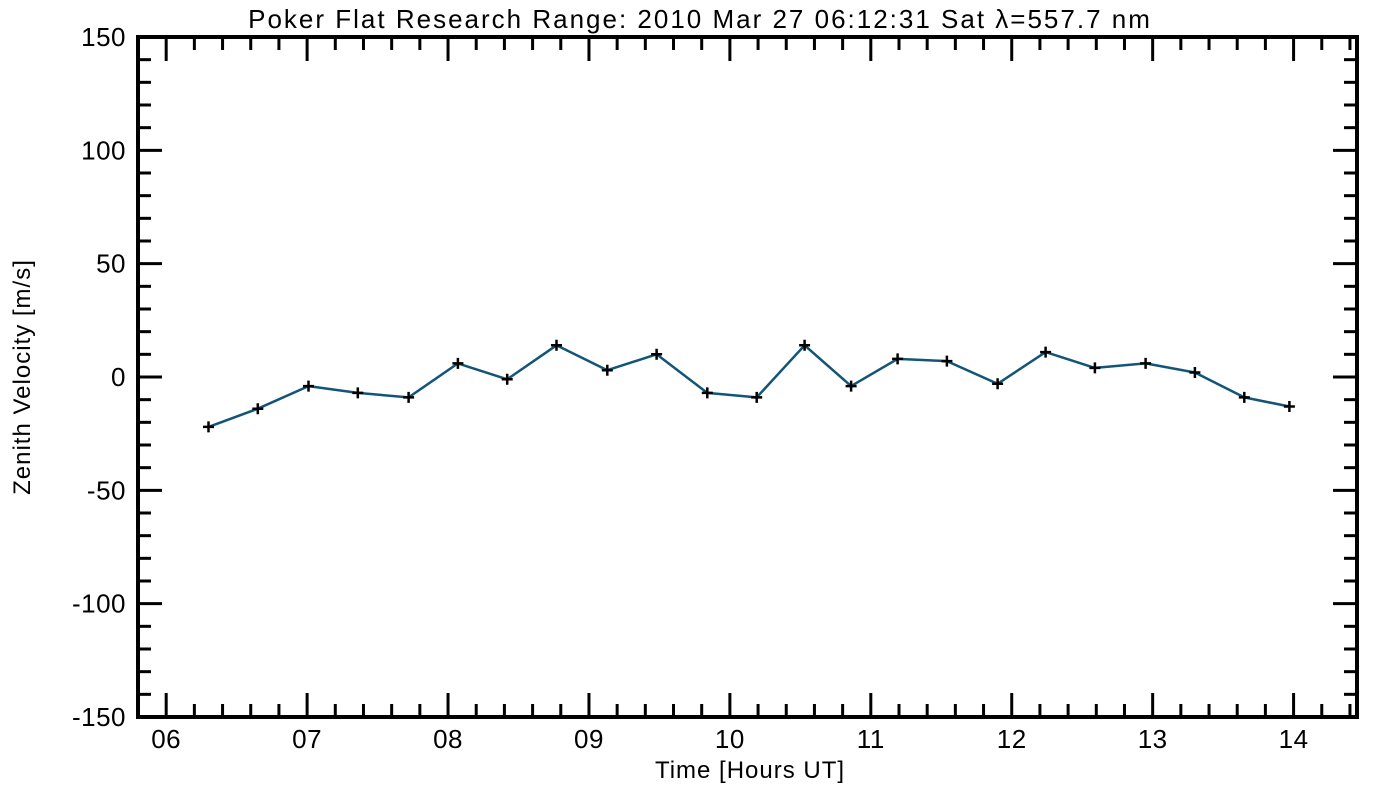 The width and height of the screenshot is (1400, 800). Describe the element at coordinates (1153, 739) in the screenshot. I see `x-tick-label: 13` at that location.